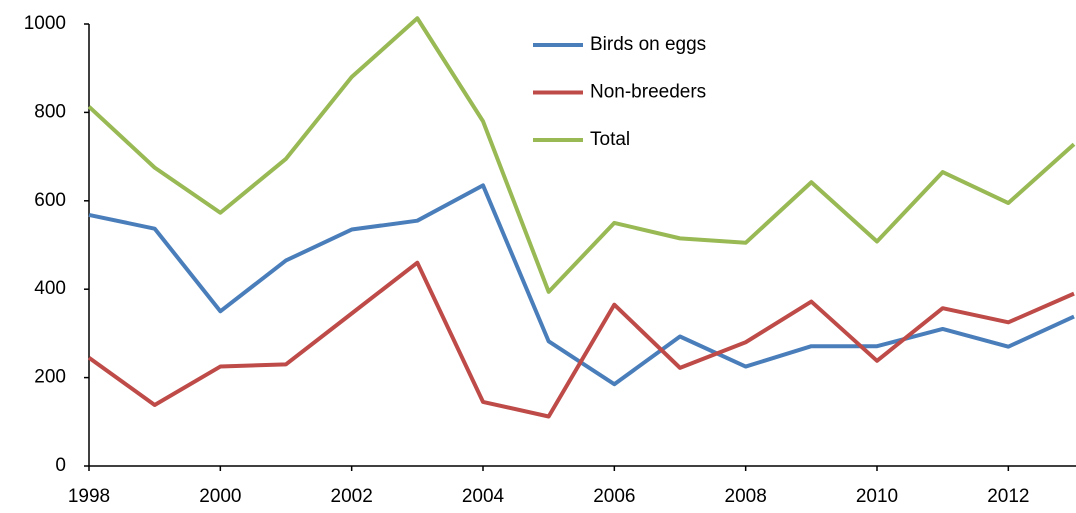 This screenshot has width=1076, height=513. Describe the element at coordinates (50, 377) in the screenshot. I see `y-tick-label: 200` at that location.